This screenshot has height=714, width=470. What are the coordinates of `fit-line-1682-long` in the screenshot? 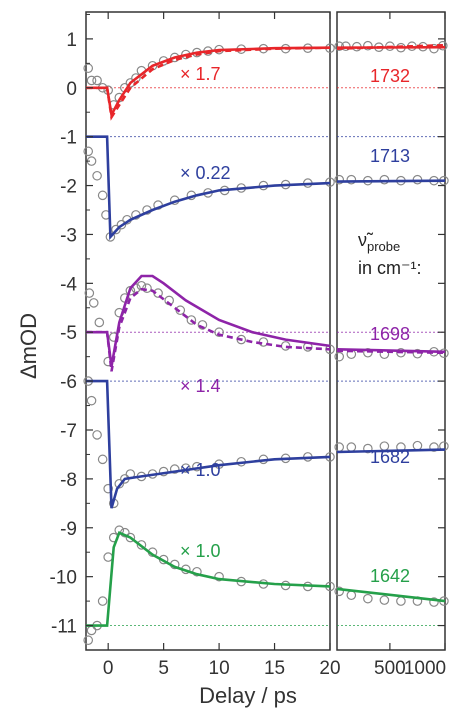 It's located at (391, 451).